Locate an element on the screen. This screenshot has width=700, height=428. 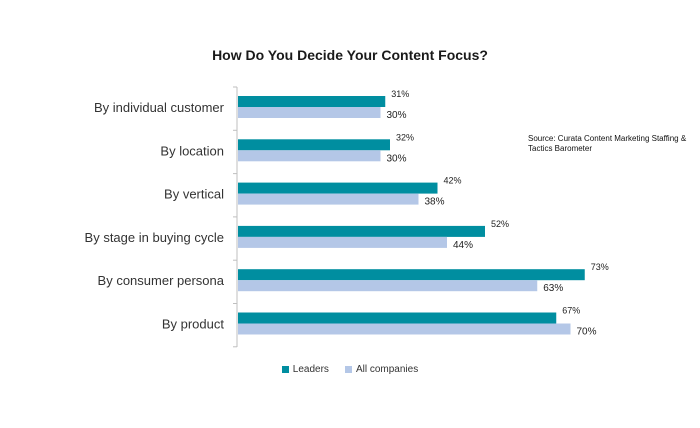
legend-item-leaders: Leaders is located at coordinates (305, 369).